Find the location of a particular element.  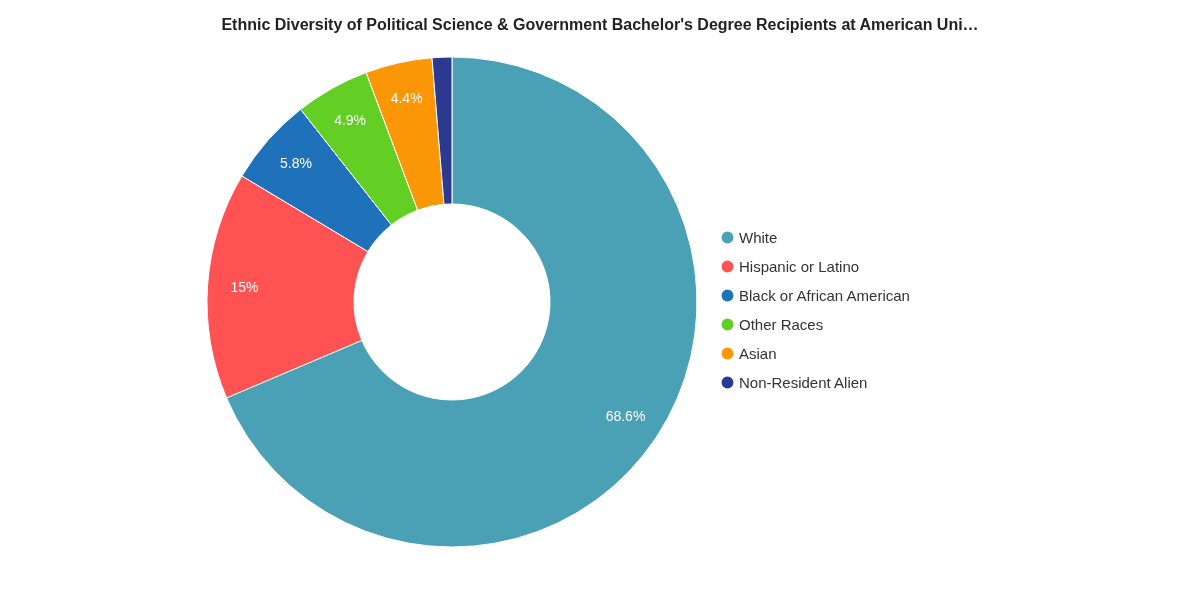

data-label: 5.8% is located at coordinates (296, 163).